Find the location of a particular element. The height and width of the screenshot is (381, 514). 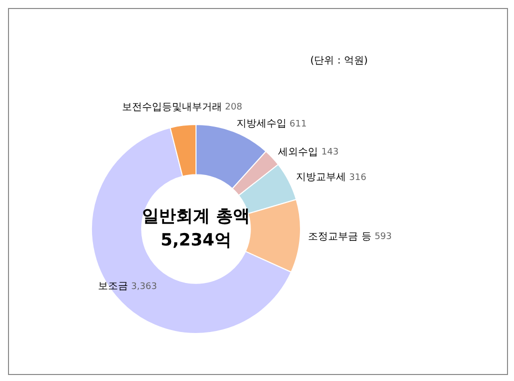

data-label: 208 is located at coordinates (233, 107).